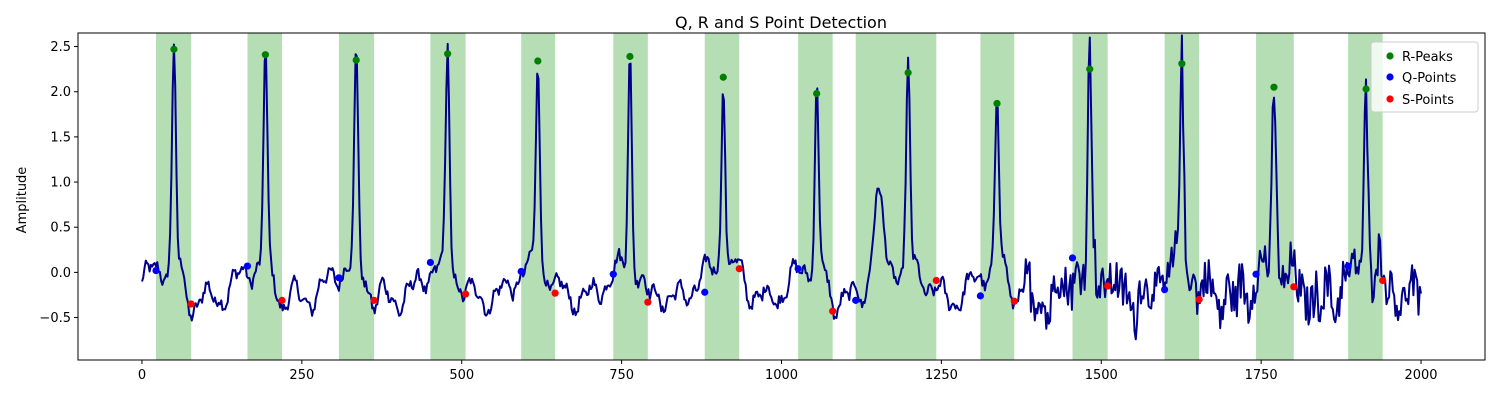 The width and height of the screenshot is (1500, 400). Describe the element at coordinates (60, 228) in the screenshot. I see `y-tick-label-2: 0.5` at that location.